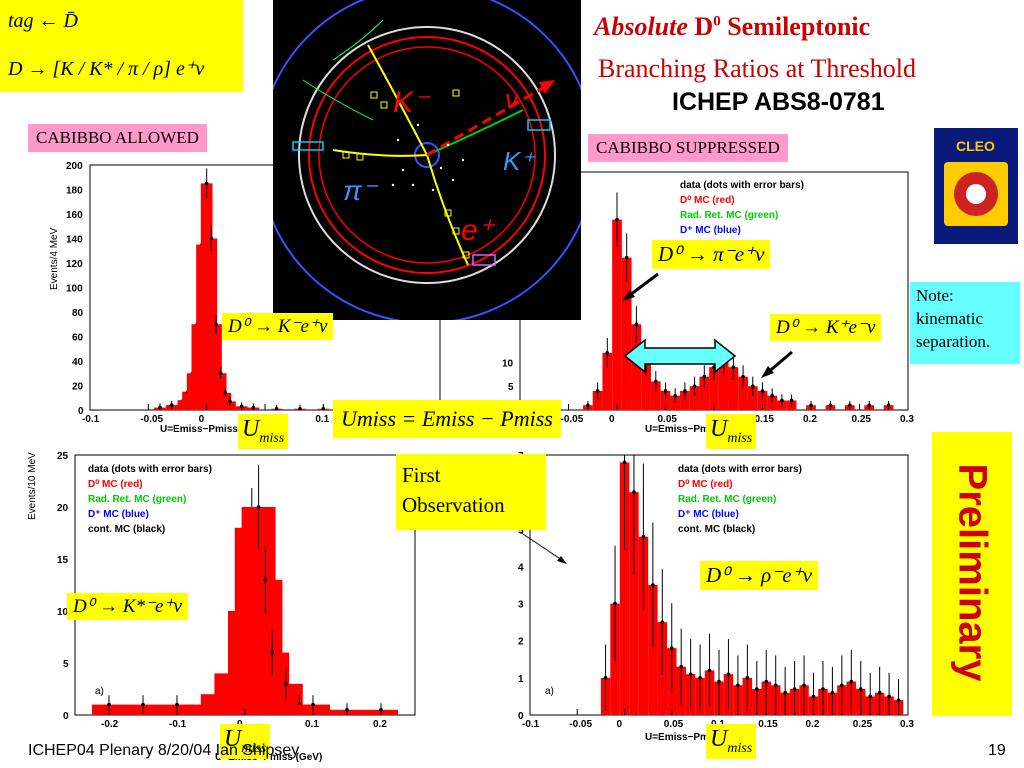 The height and width of the screenshot is (768, 1024). What do you see at coordinates (242, 289) in the screenshot?
I see `bars-top-left` at bounding box center [242, 289].